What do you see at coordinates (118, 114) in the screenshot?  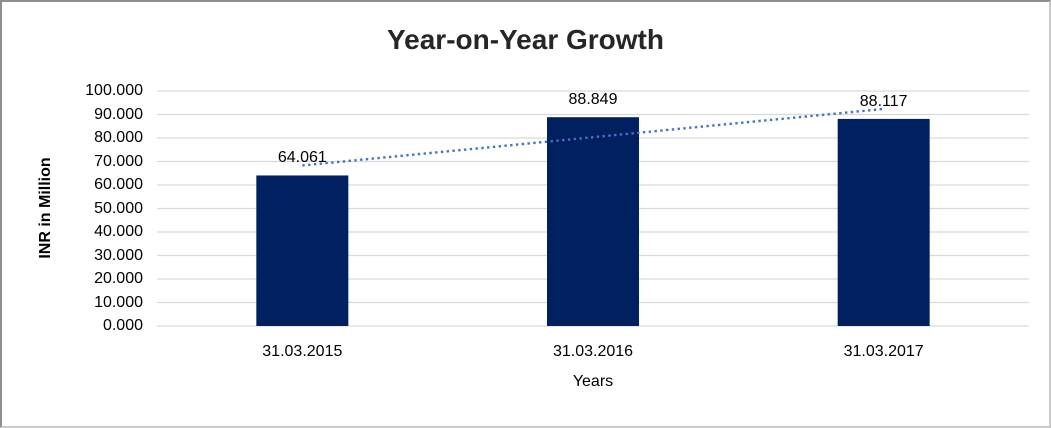 I see `y-tick-label: 90.000` at bounding box center [118, 114].